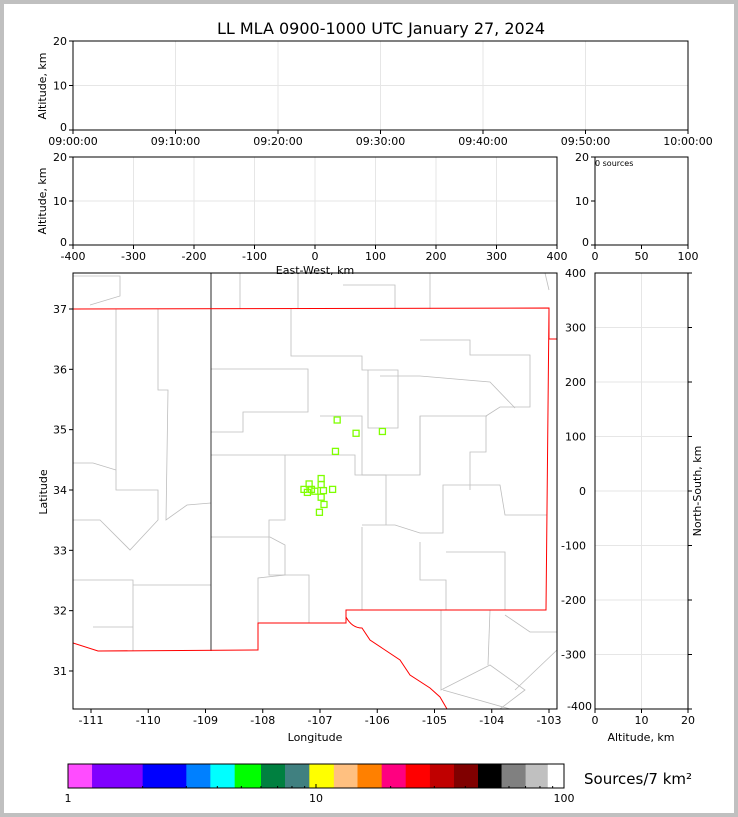 The height and width of the screenshot is (817, 738). I want to click on time-panel-x-tick-label: 10:00:00, so click(687, 141).